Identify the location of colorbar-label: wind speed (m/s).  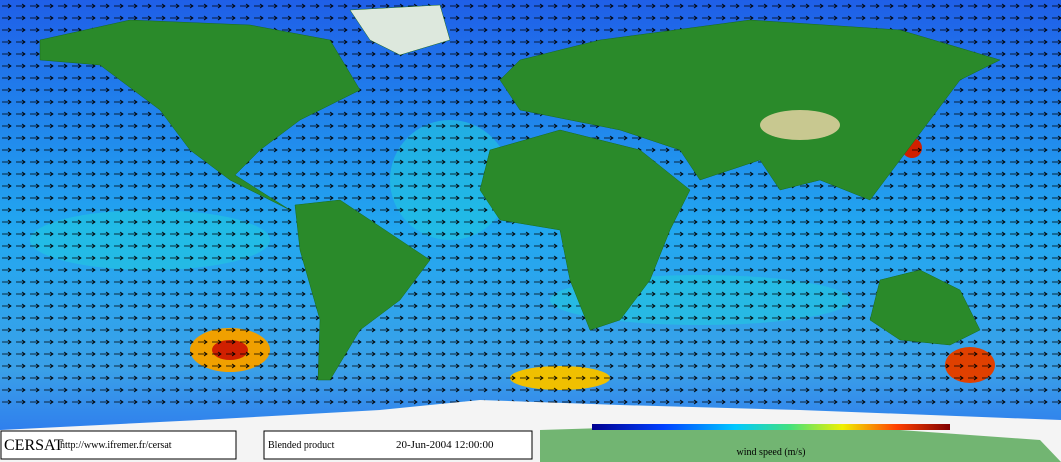
(771, 452).